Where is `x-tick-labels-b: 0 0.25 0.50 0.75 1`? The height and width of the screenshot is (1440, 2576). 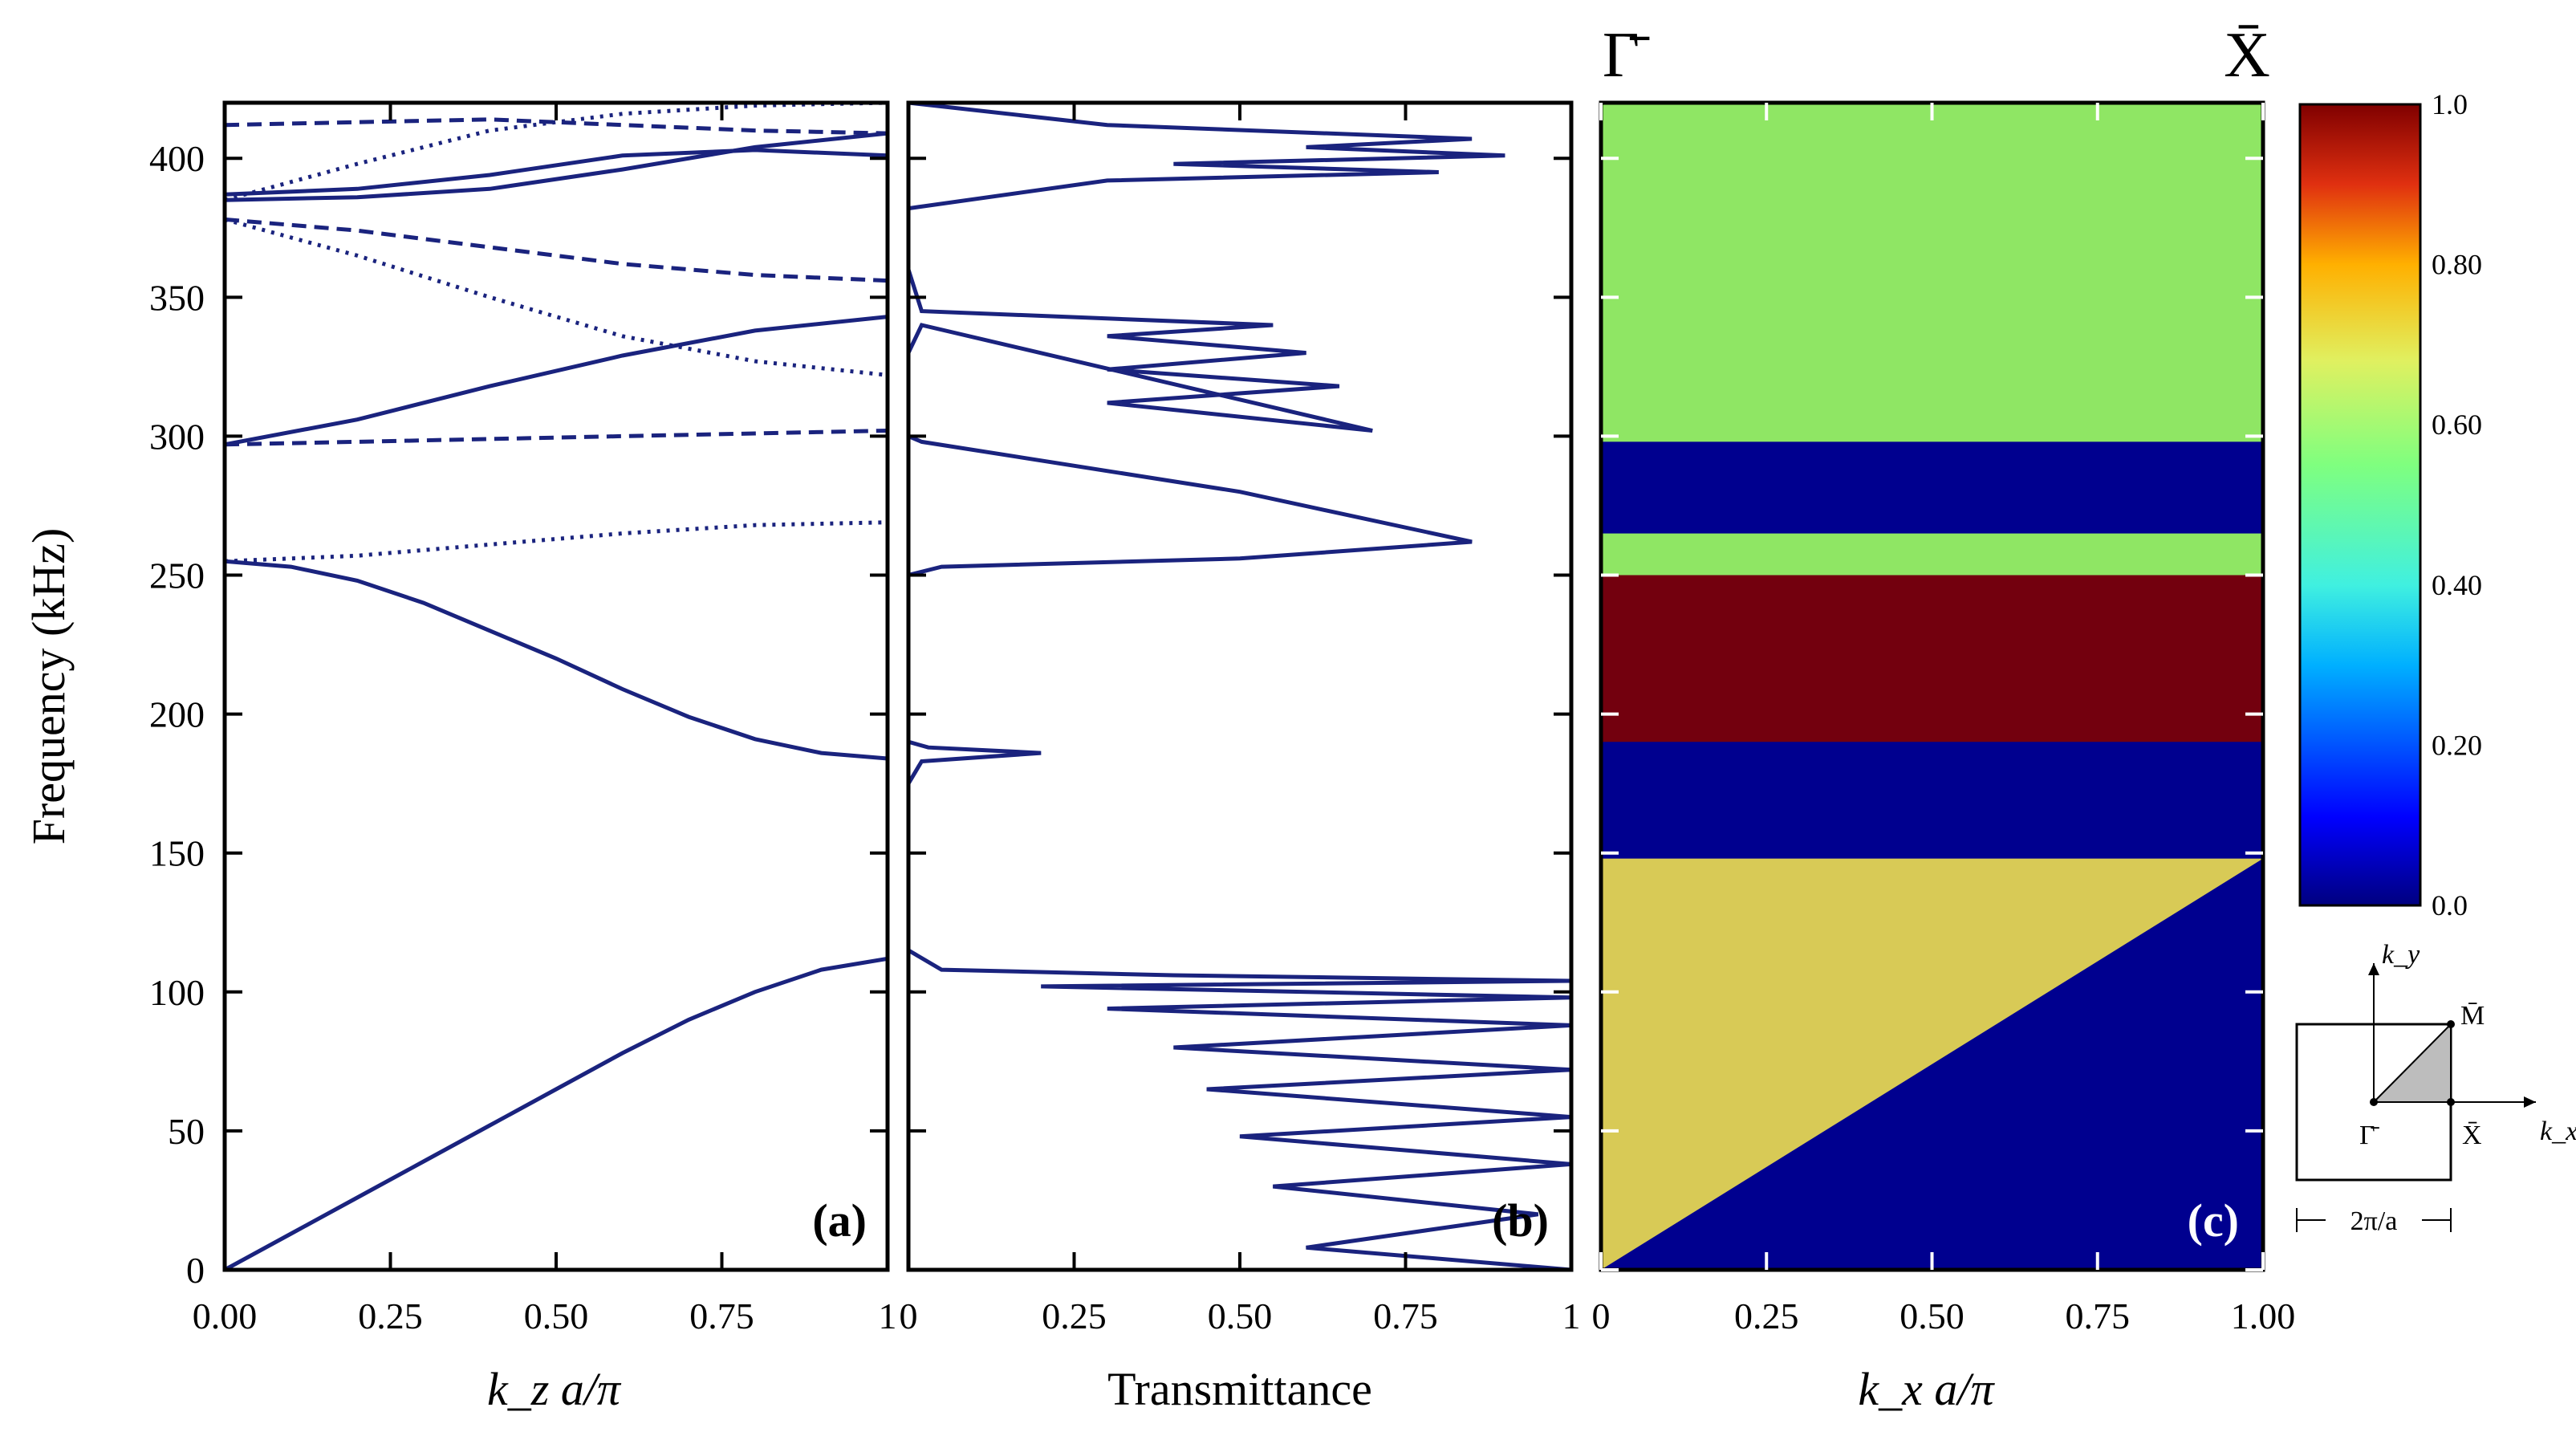 x-tick-labels-b: 0 0.25 0.50 0.75 1 is located at coordinates (1240, 1316).